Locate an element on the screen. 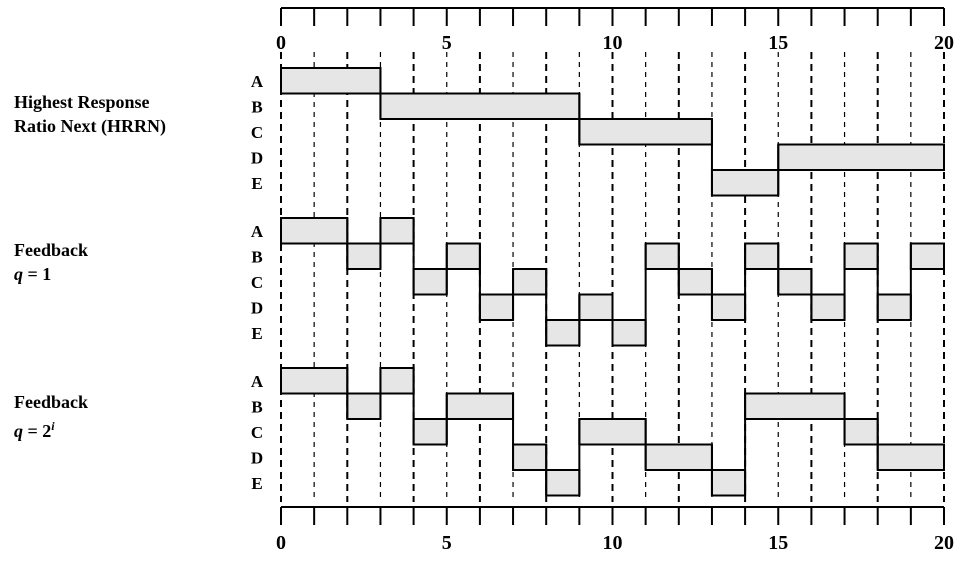  section-title-line1: Highest Response is located at coordinates (82, 102).